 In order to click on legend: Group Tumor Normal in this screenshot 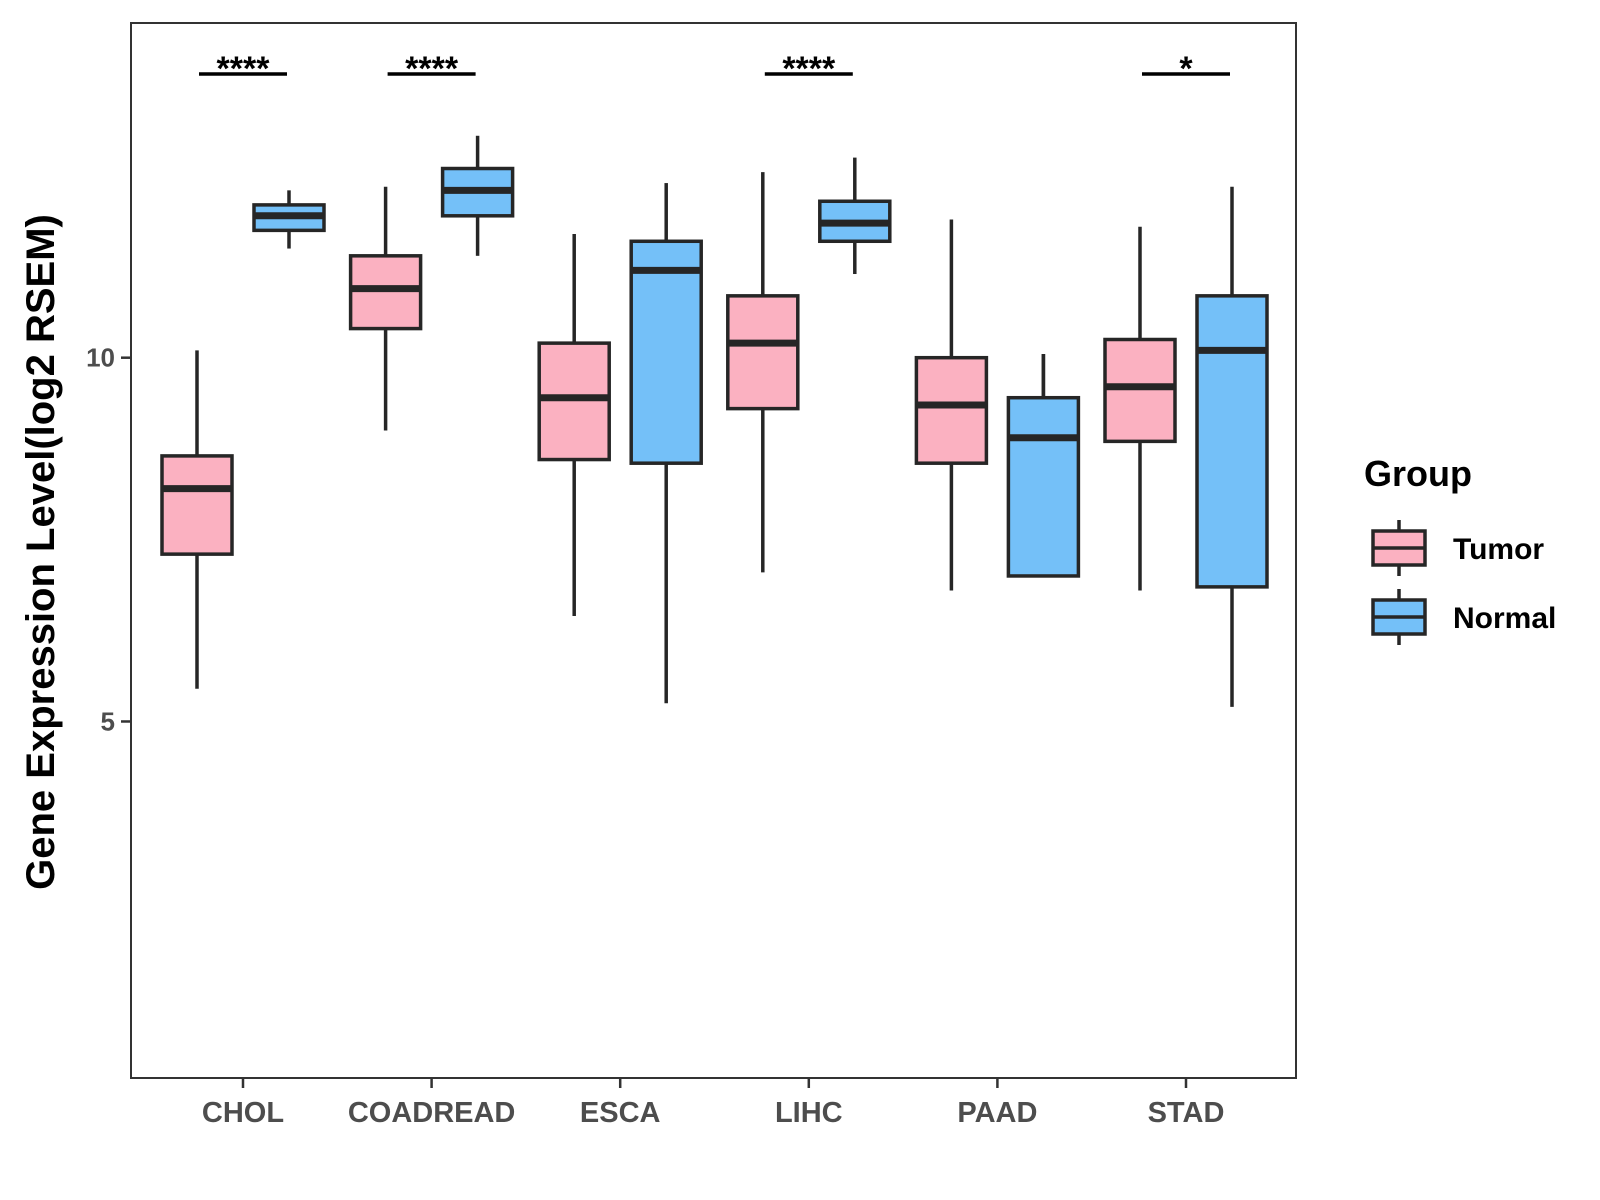, I will do `click(1460, 549)`.